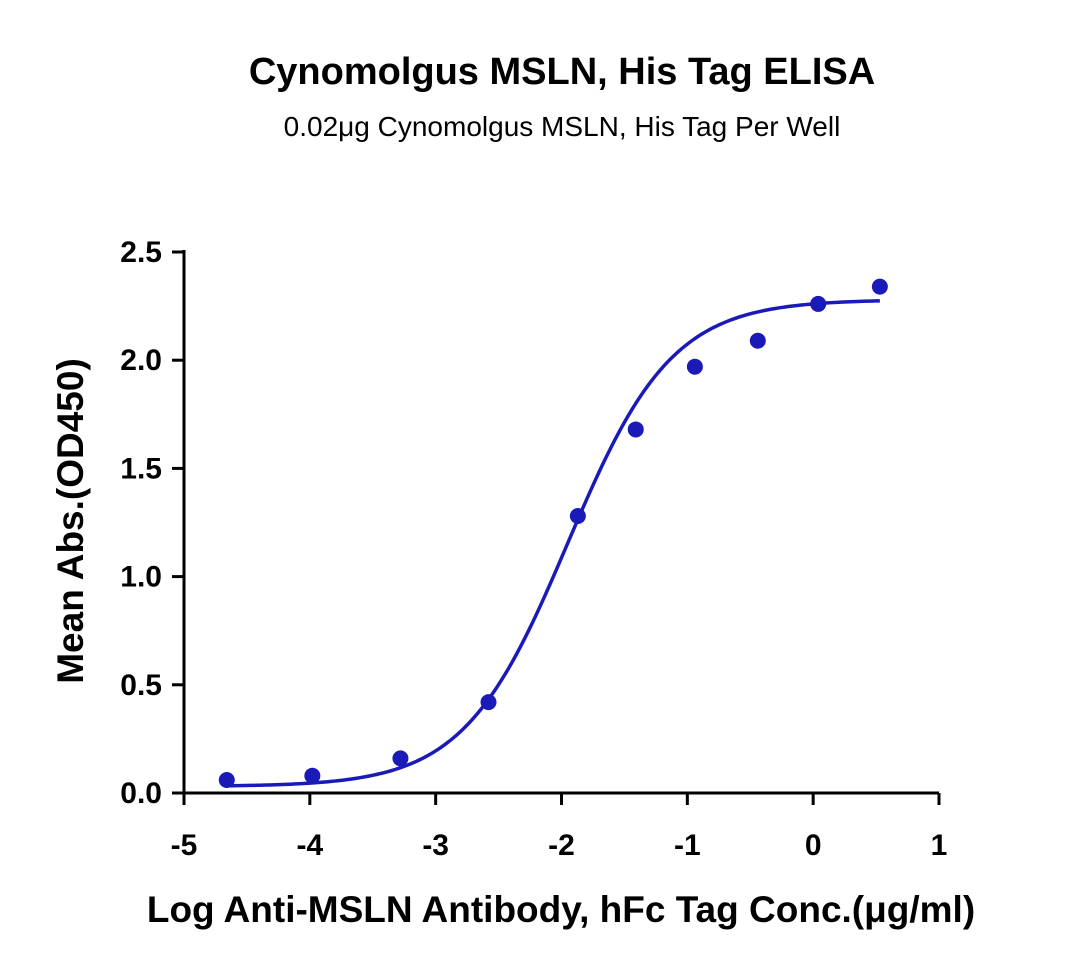  Describe the element at coordinates (141, 468) in the screenshot. I see `y-tick-label: 1.5` at that location.